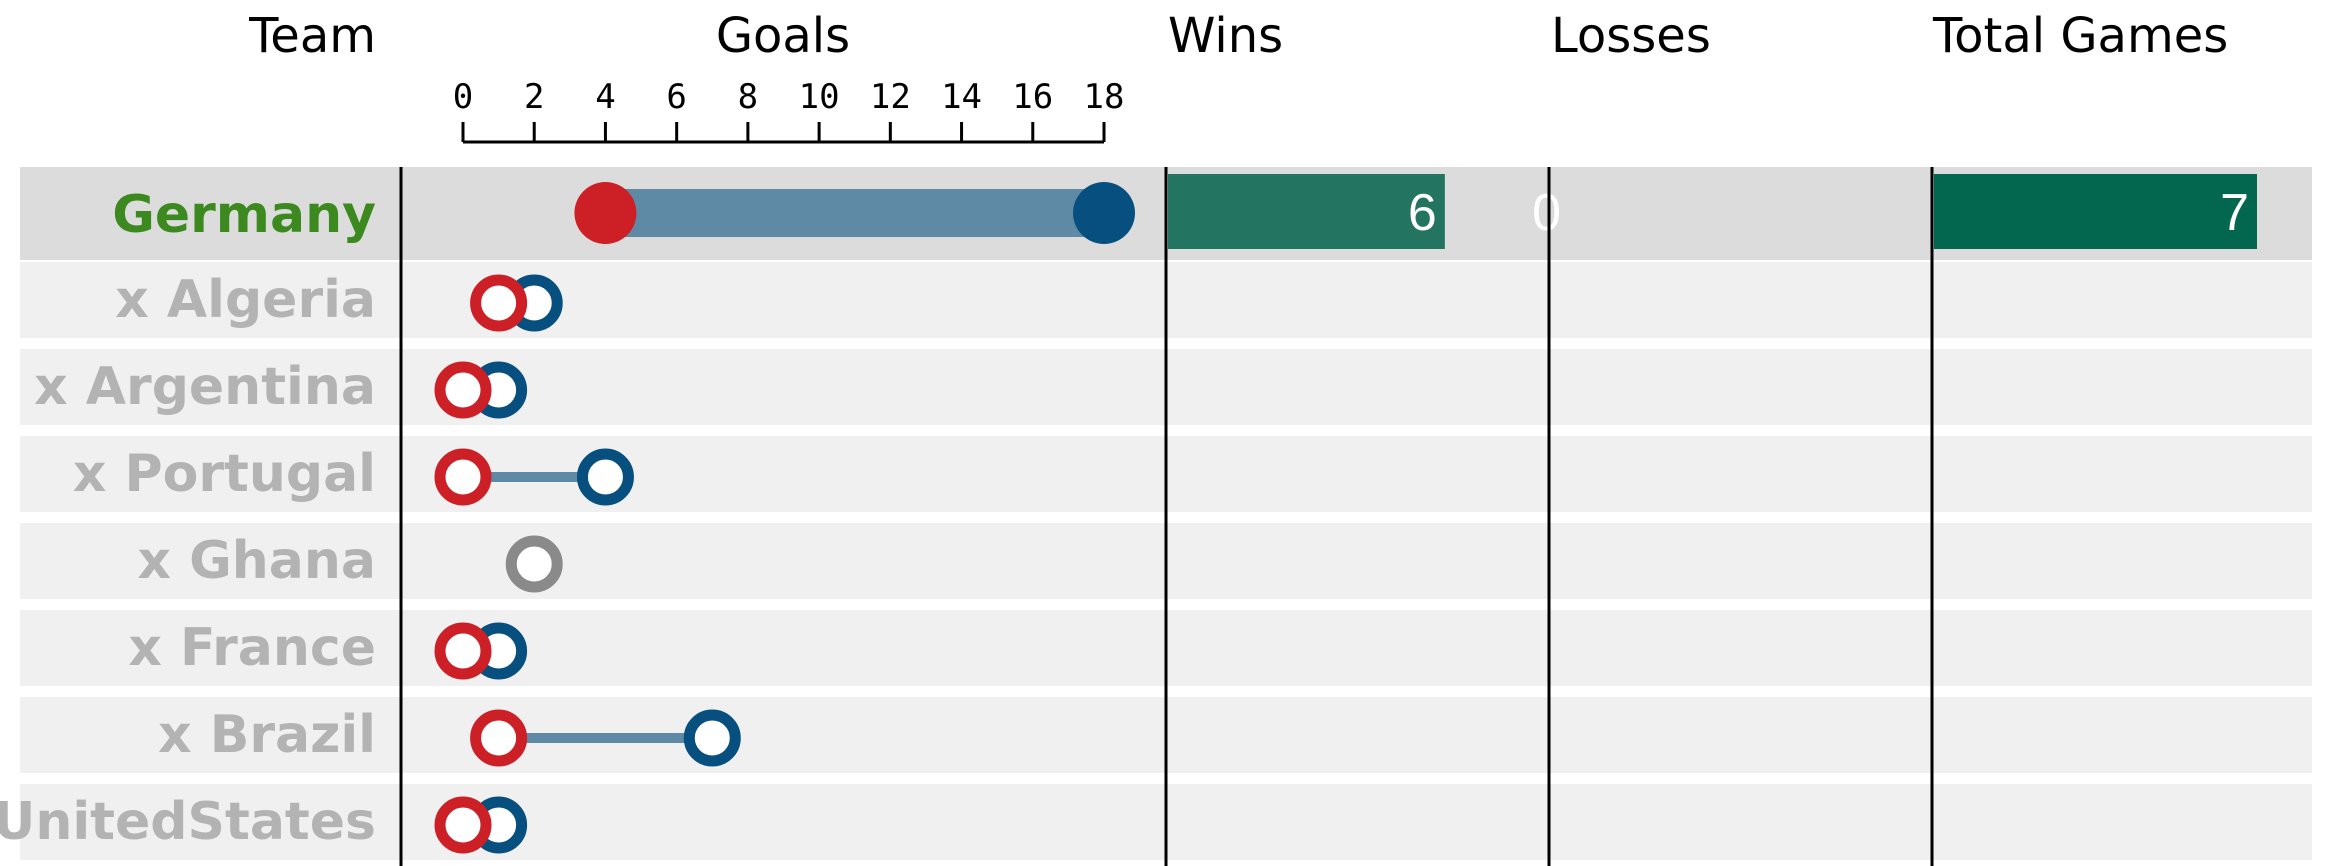 This screenshot has height=866, width=2328. What do you see at coordinates (890, 97) in the screenshot?
I see `goals-axis-tick-label: 12` at bounding box center [890, 97].